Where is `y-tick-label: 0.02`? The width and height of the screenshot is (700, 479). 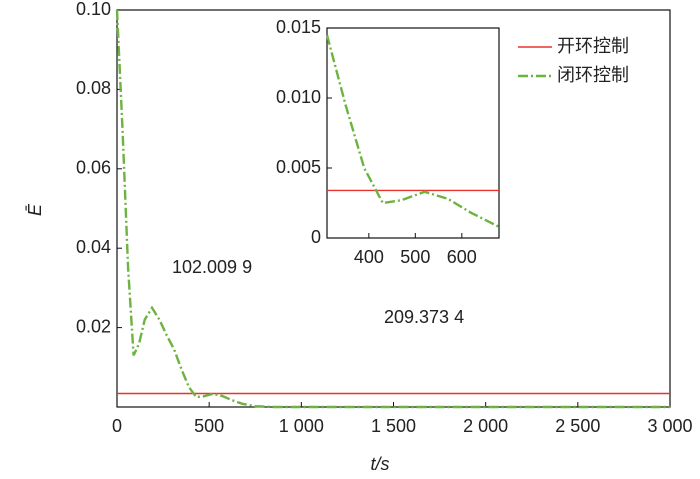
y-tick-label: 0.02 is located at coordinates (93, 326).